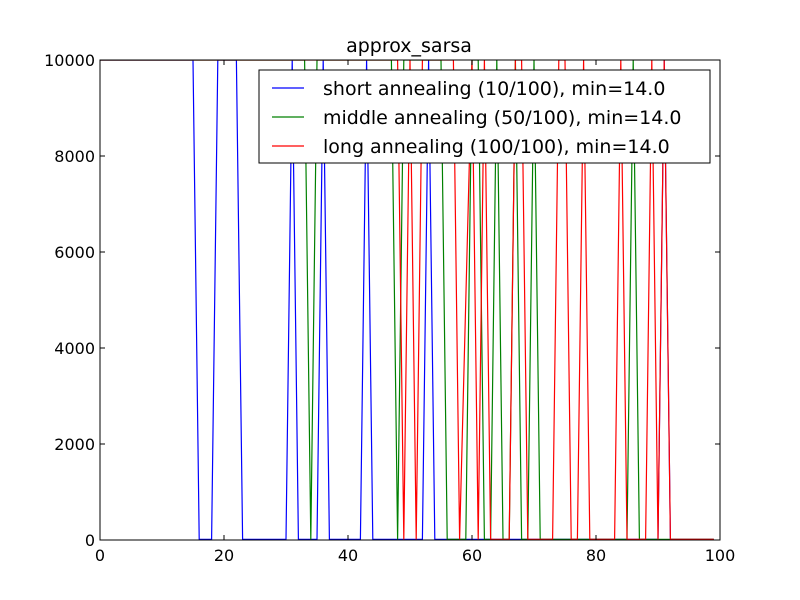 Image resolution: width=800 pixels, height=600 pixels. I want to click on y-tick-label: 4000, so click(74, 348).